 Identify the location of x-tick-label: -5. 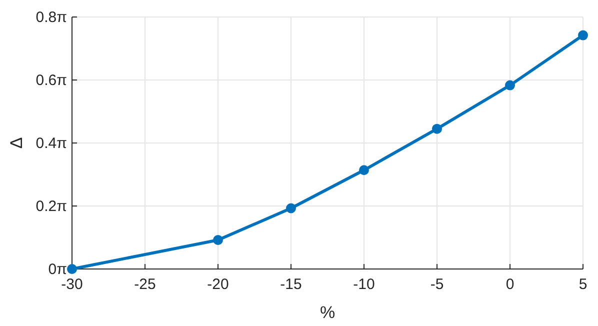
(437, 284).